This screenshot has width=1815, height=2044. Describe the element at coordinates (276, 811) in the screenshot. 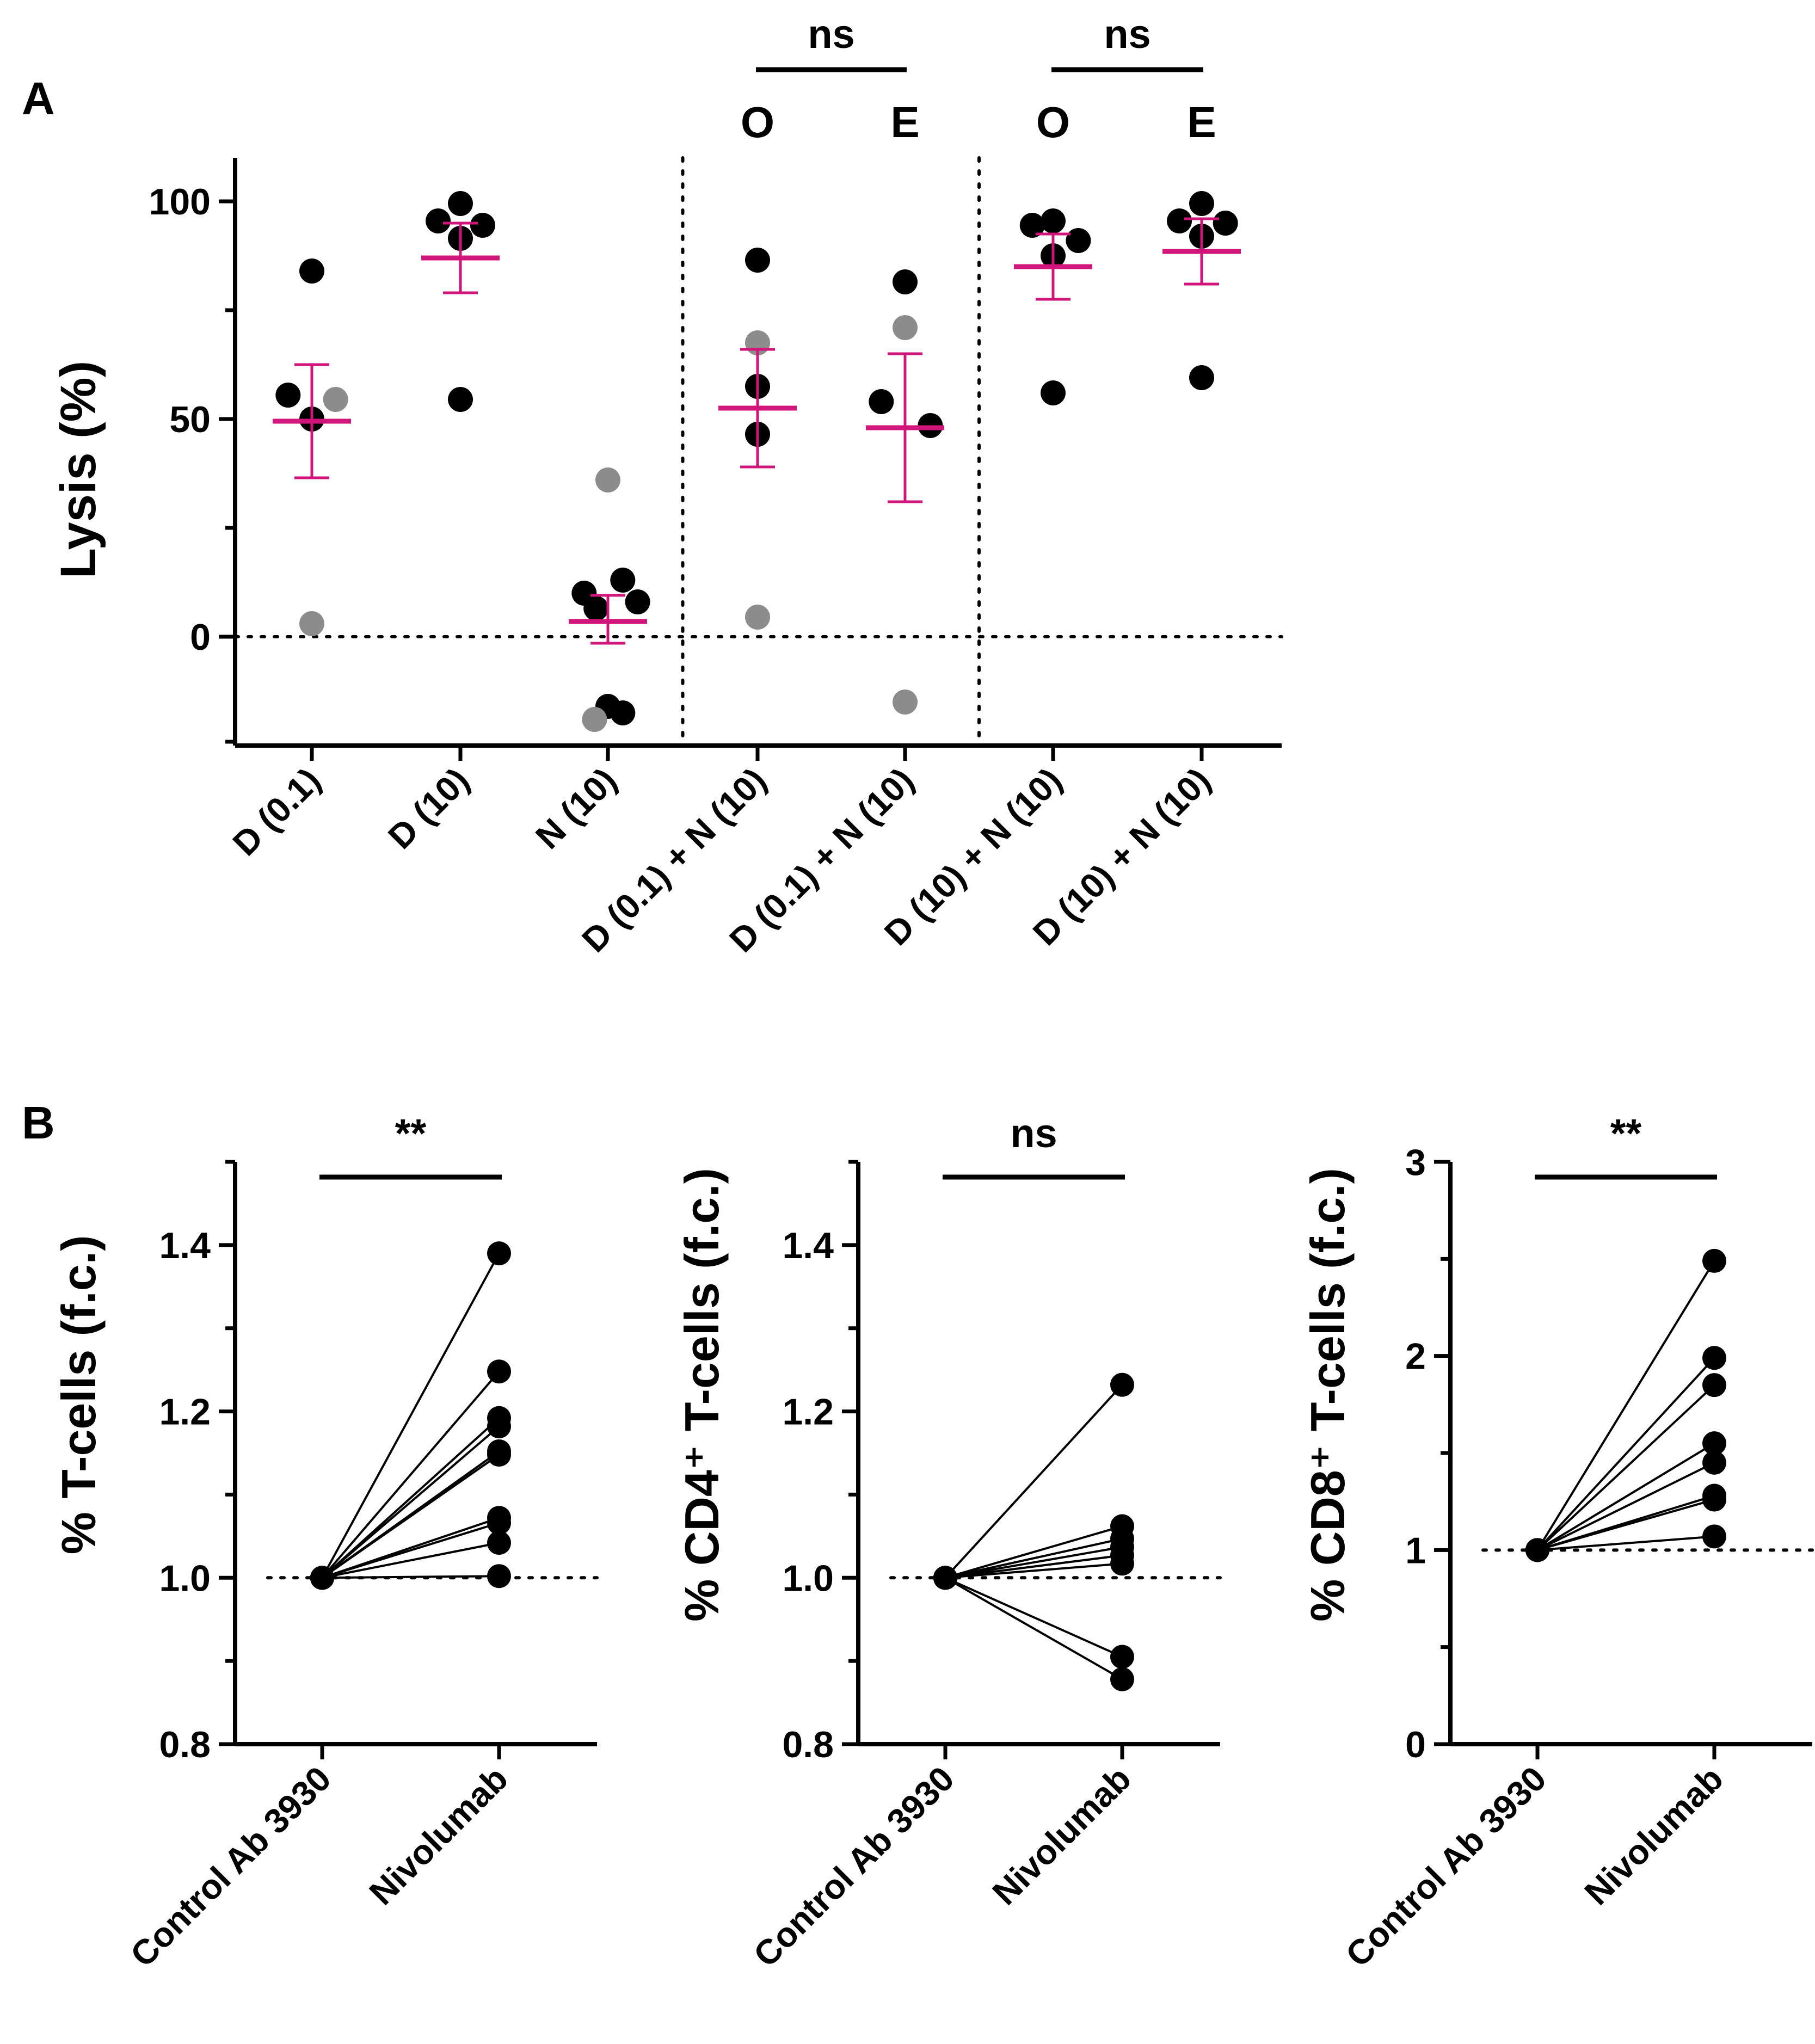

I see `a-x-tick-label: D (0.1)` at that location.